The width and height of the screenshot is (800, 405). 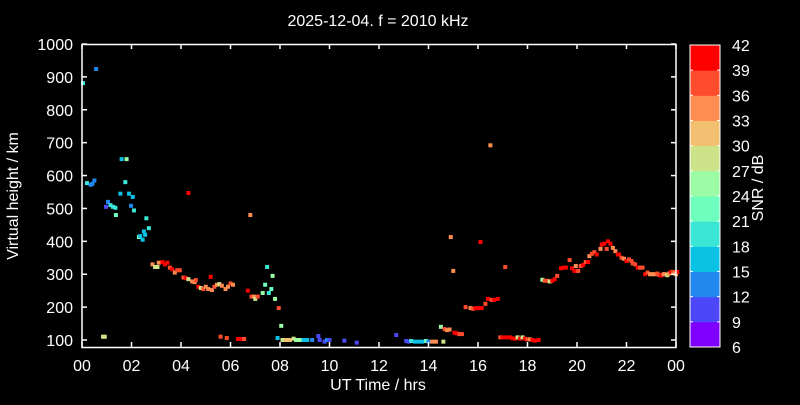 What do you see at coordinates (59, 209) in the screenshot?
I see `y-tick-label: 500` at bounding box center [59, 209].